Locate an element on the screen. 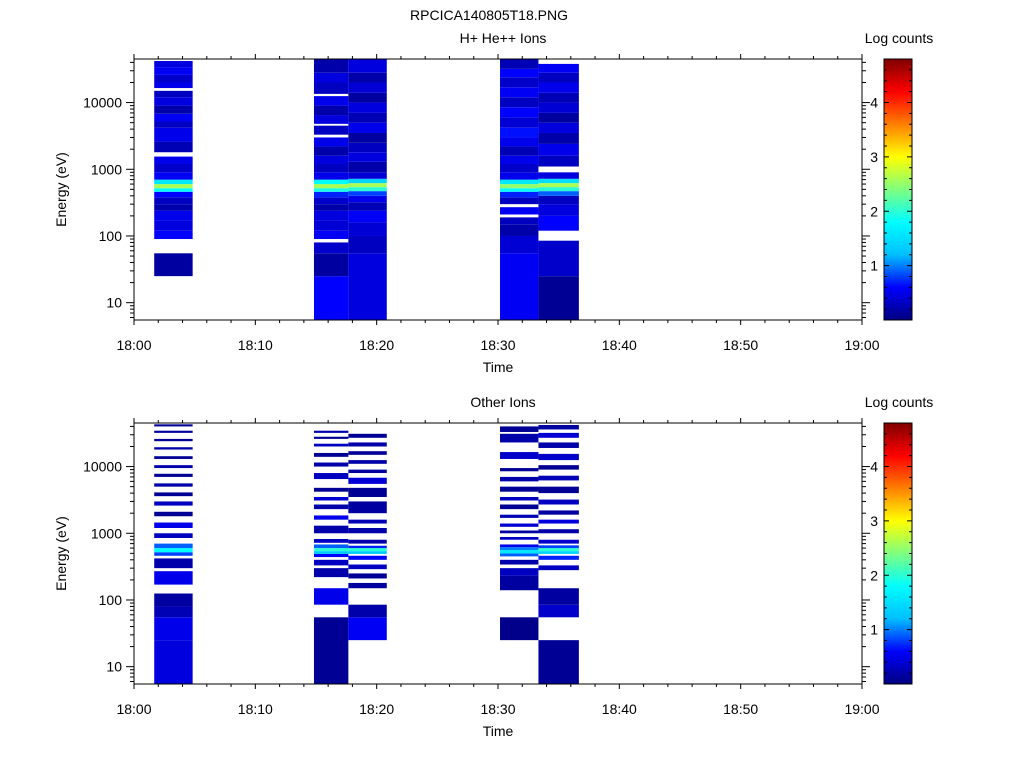 The image size is (1024, 768). figure-title: RPCICA140805T18.PNG is located at coordinates (489, 15).